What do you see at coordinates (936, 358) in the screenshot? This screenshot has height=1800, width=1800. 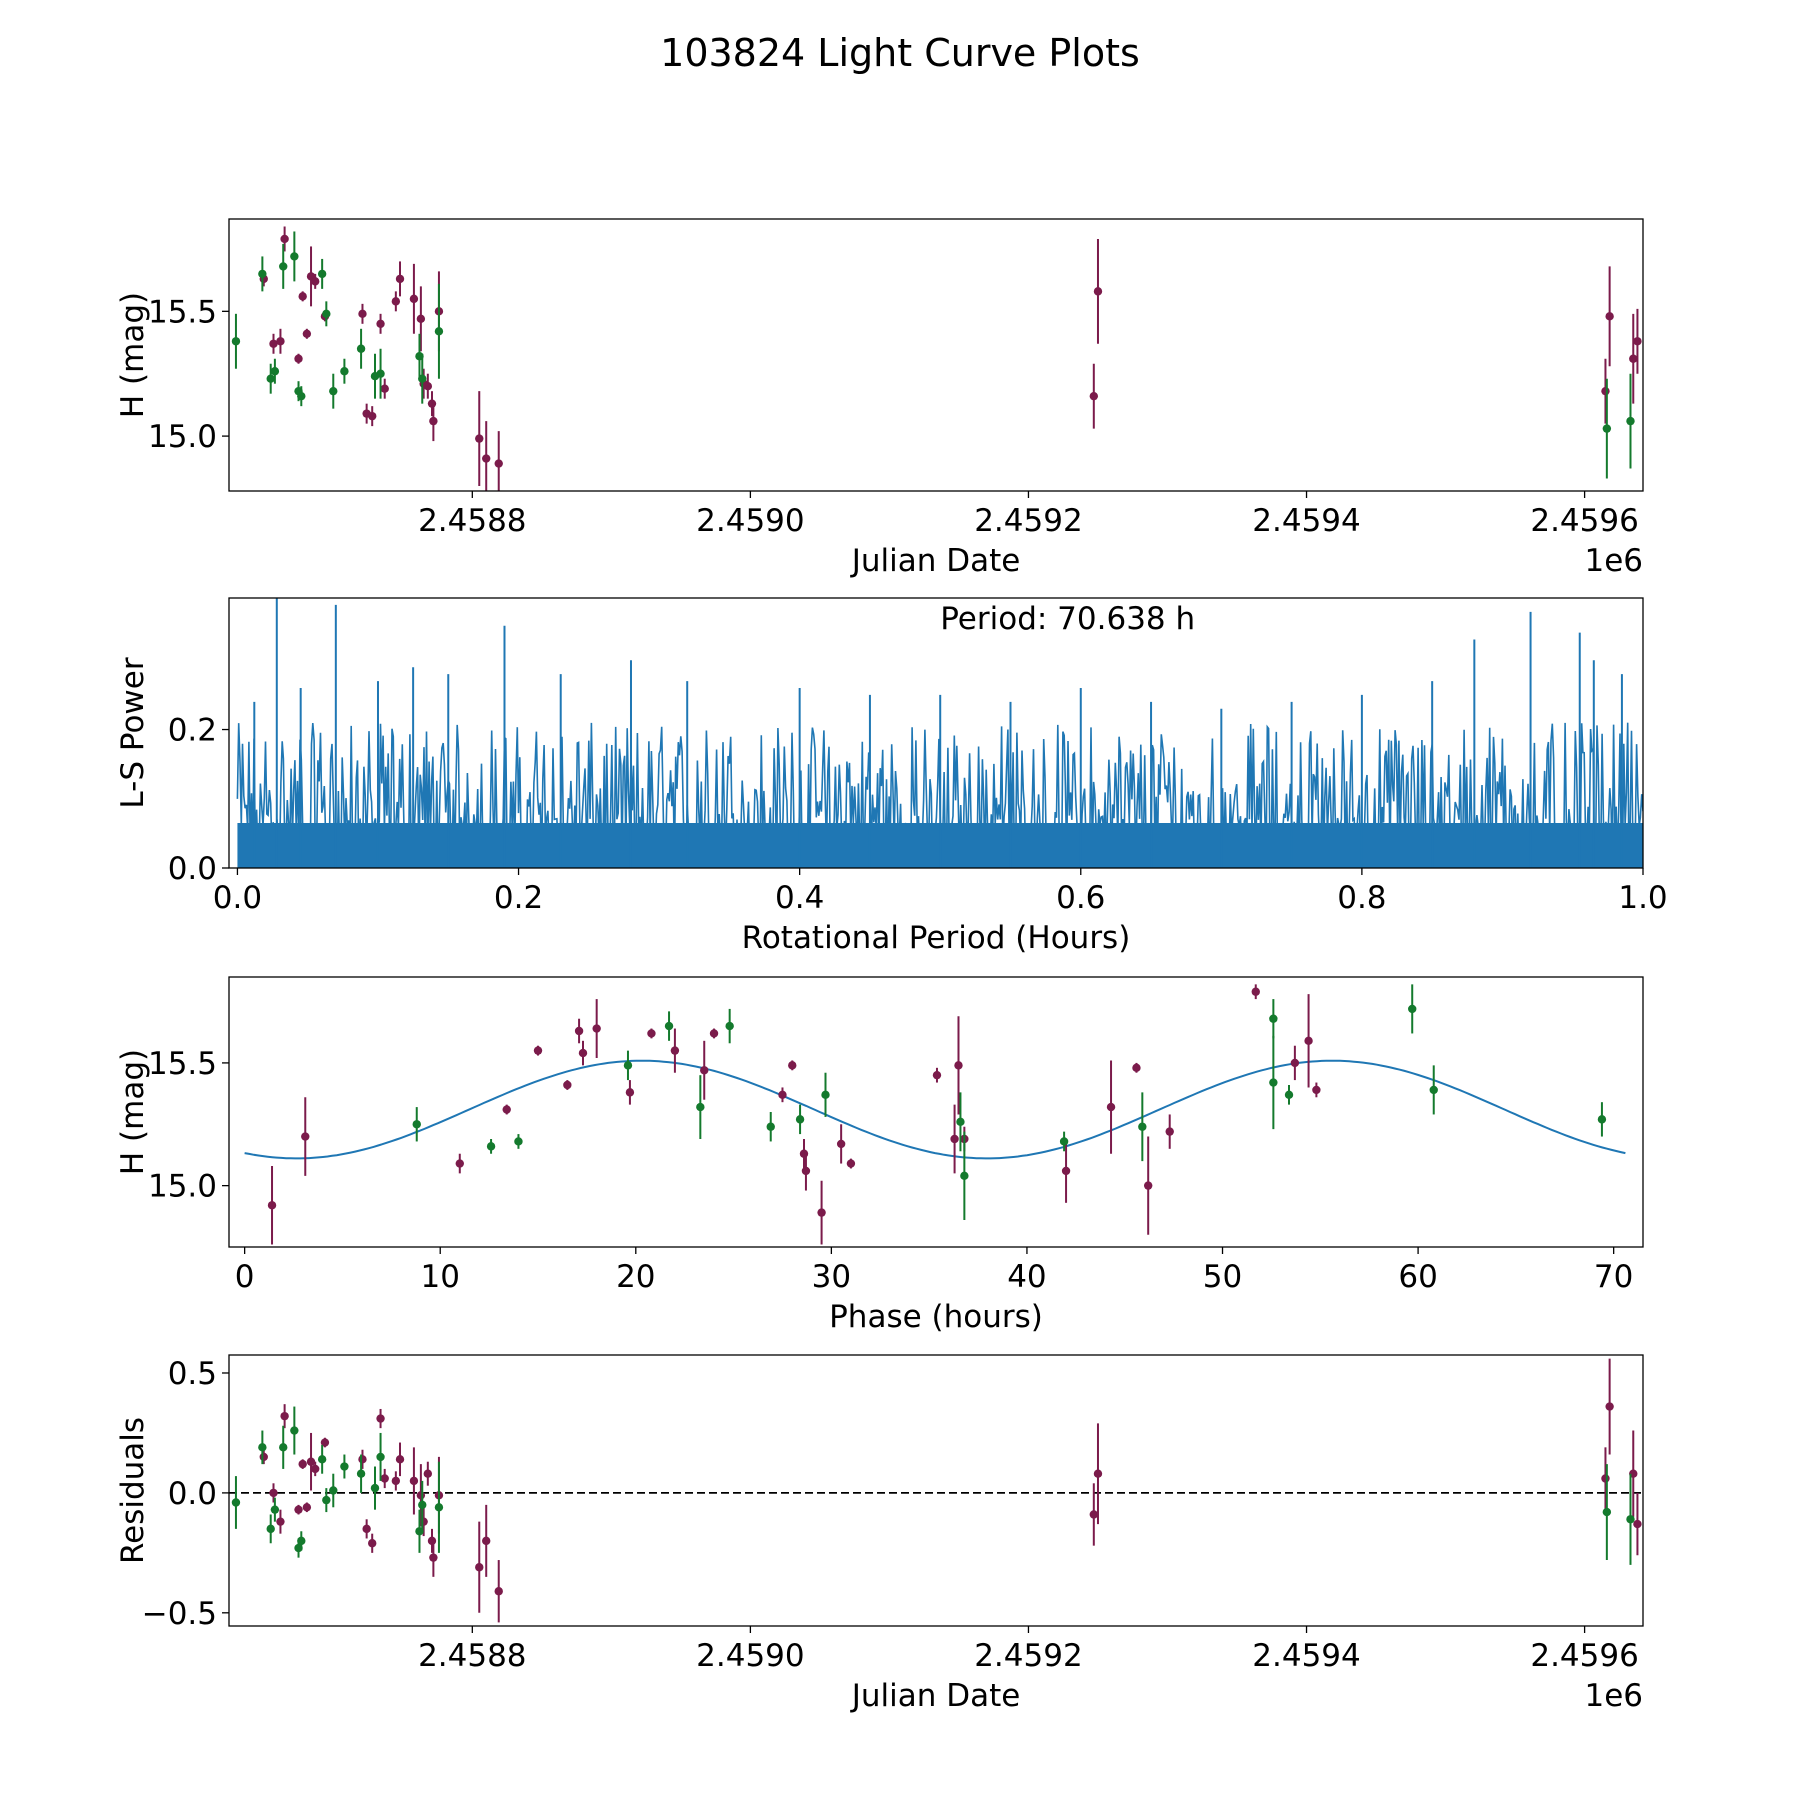 I see `light-curve-plot-area` at bounding box center [936, 358].